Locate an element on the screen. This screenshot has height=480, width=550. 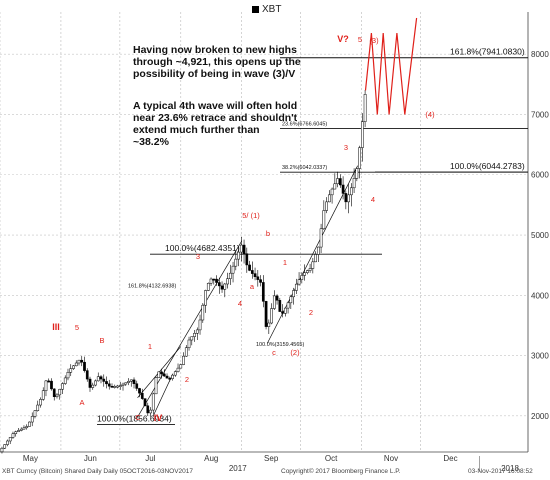
fib-level-label: 100.0%(3159.4565) is located at coordinates (280, 345).